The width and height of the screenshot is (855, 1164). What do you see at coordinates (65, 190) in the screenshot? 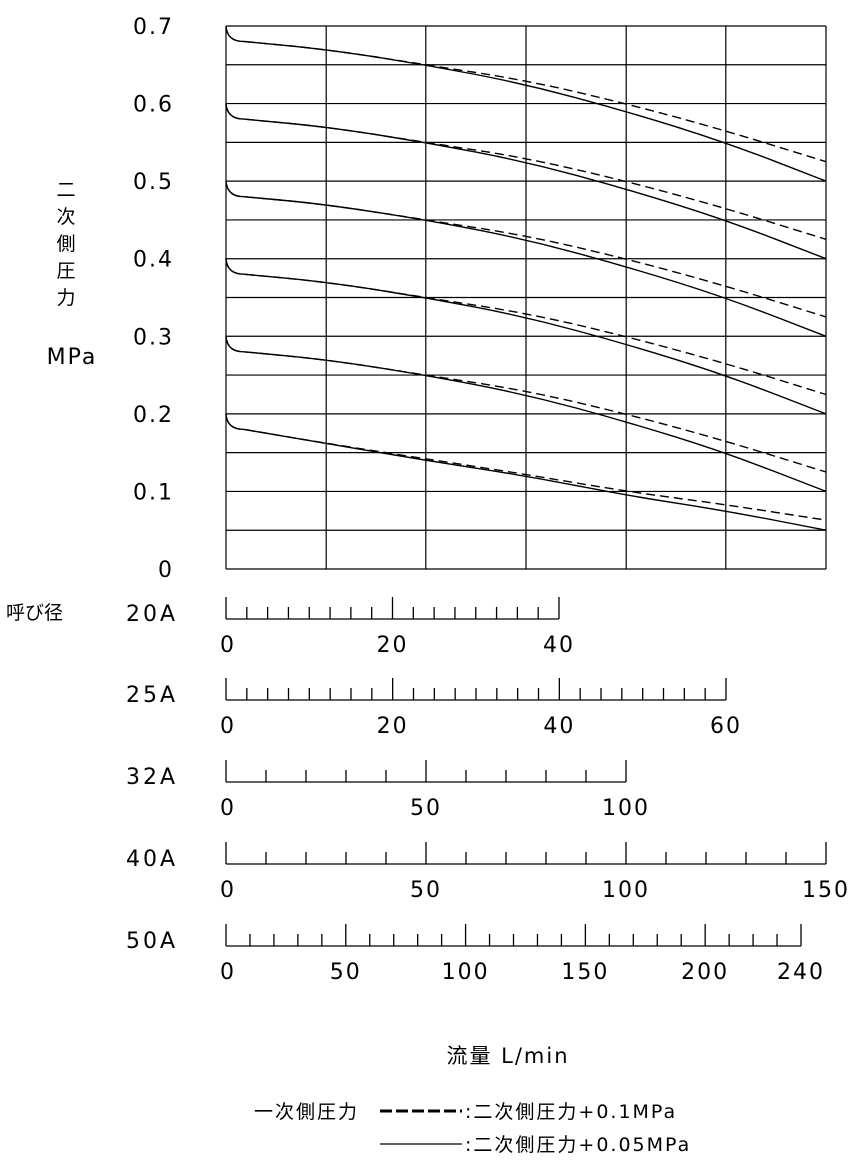
I see `y-axis-title-char: 二` at bounding box center [65, 190].